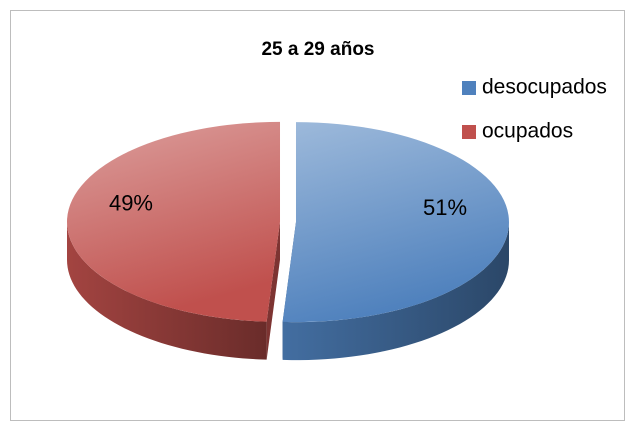 This screenshot has width=636, height=431. What do you see at coordinates (317, 49) in the screenshot?
I see `chart-title: 25 a 29 años` at bounding box center [317, 49].